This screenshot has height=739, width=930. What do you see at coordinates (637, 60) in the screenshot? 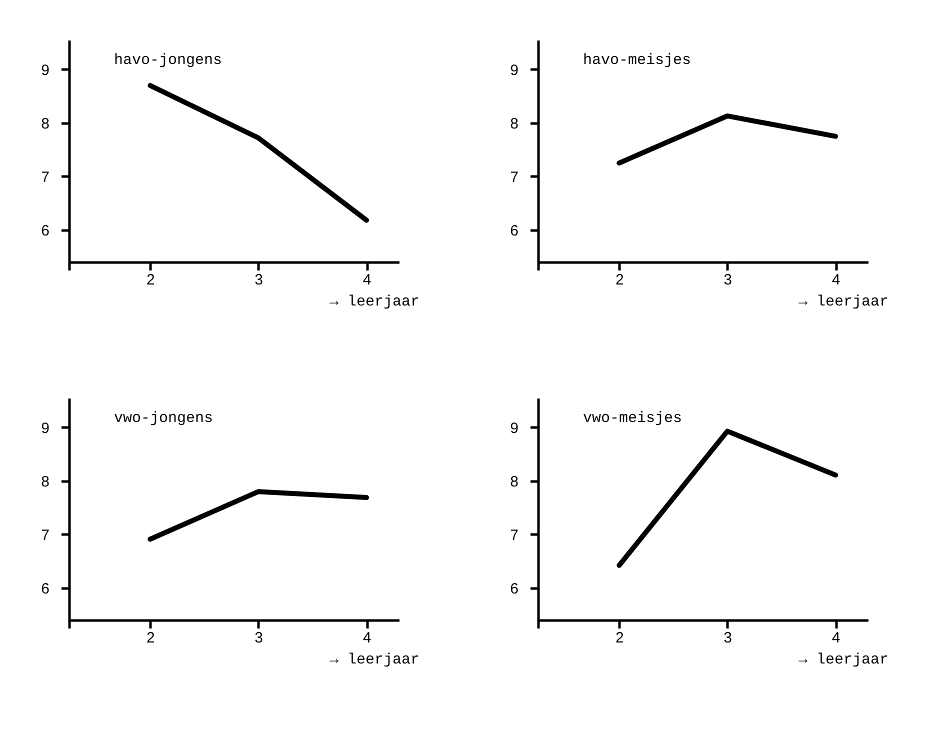
I see `text: havo-meisjes` at bounding box center [637, 60].